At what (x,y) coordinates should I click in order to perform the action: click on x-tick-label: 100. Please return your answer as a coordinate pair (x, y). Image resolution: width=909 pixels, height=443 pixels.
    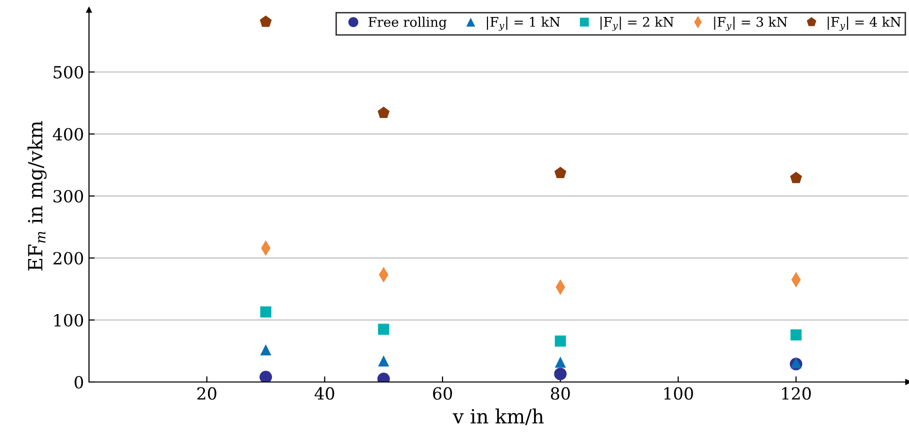
    Looking at the image, I should click on (679, 393).